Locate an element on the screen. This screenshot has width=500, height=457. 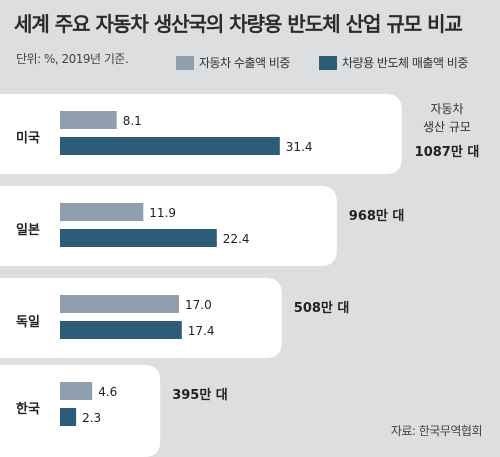
category-label-1: 일본 is located at coordinates (28, 230).